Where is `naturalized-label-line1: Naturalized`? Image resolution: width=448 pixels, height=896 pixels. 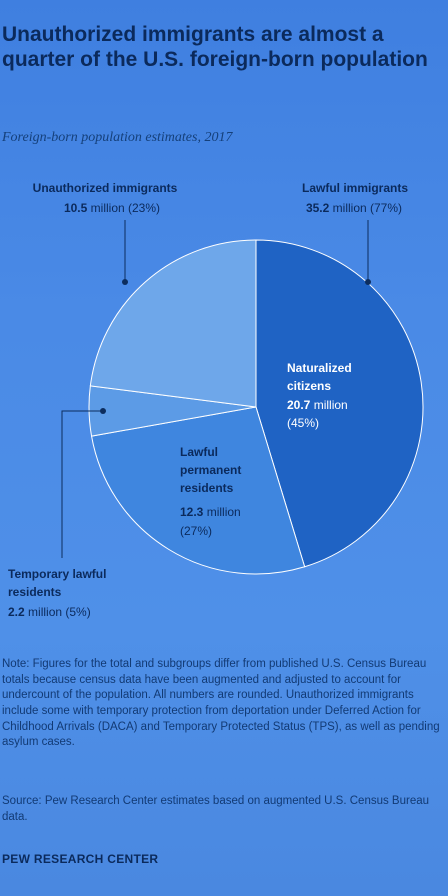
naturalized-label-line1: Naturalized is located at coordinates (319, 368).